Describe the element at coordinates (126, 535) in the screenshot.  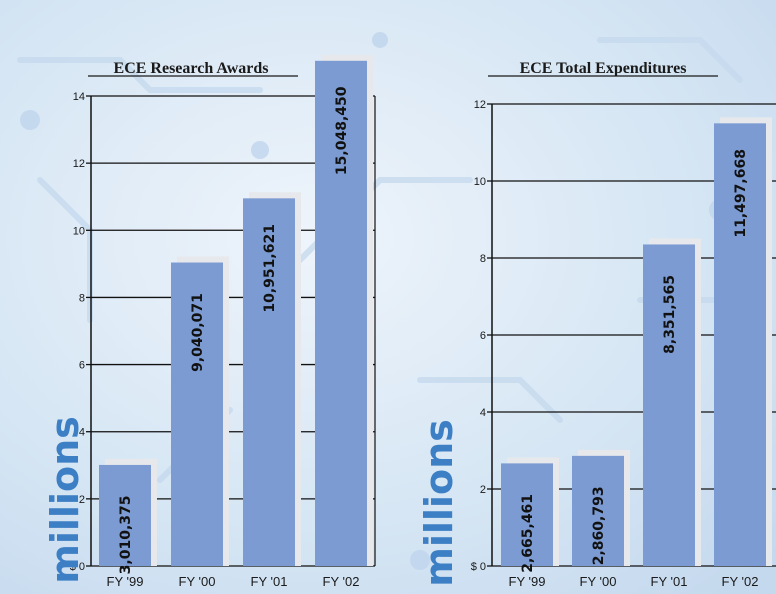
I see `bar-value-label: 3,010,375` at that location.